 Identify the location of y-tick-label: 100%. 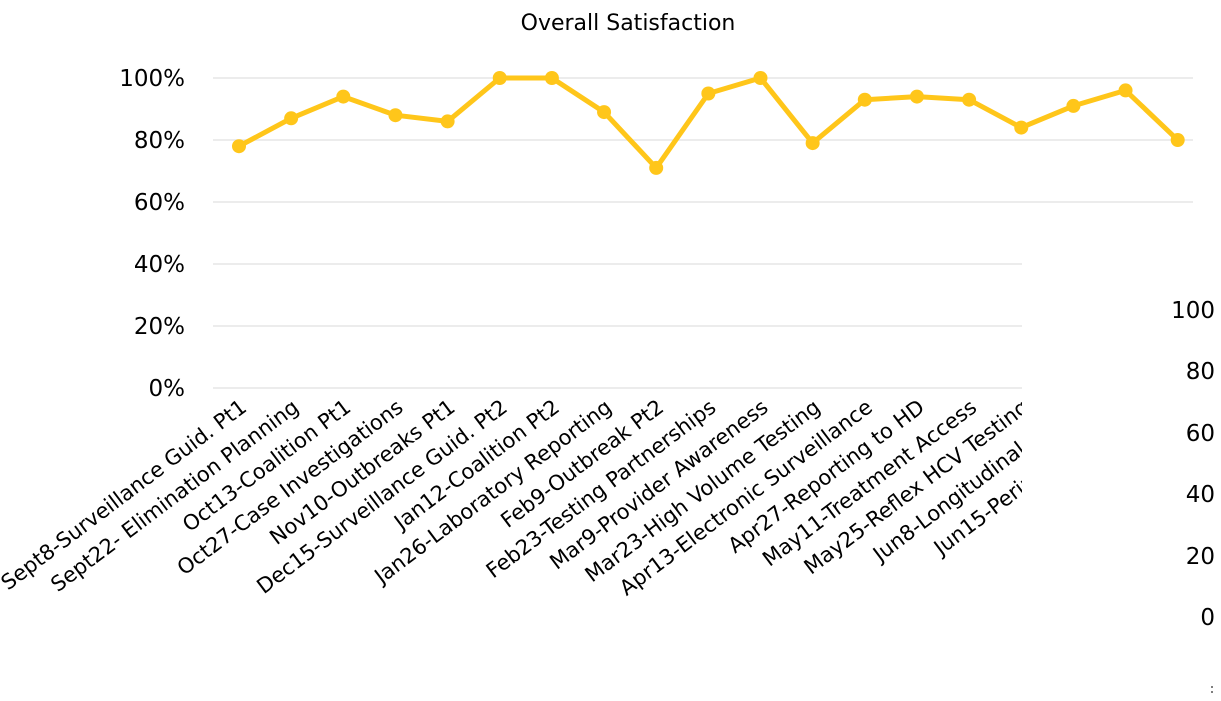
(152, 79).